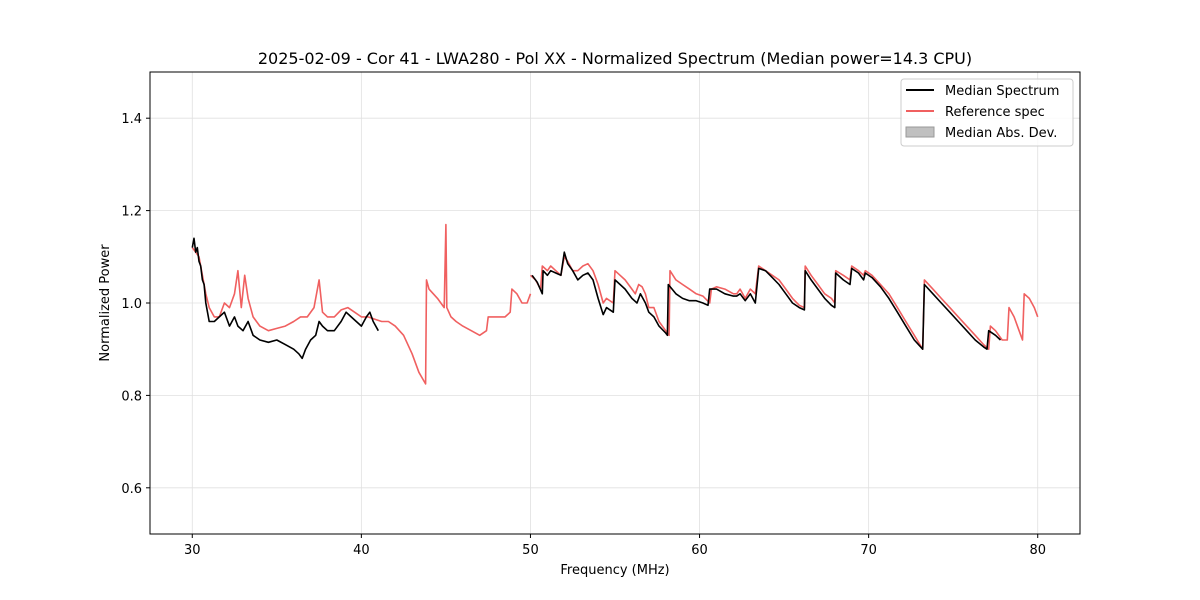  I want to click on legend-box, so click(987, 112).